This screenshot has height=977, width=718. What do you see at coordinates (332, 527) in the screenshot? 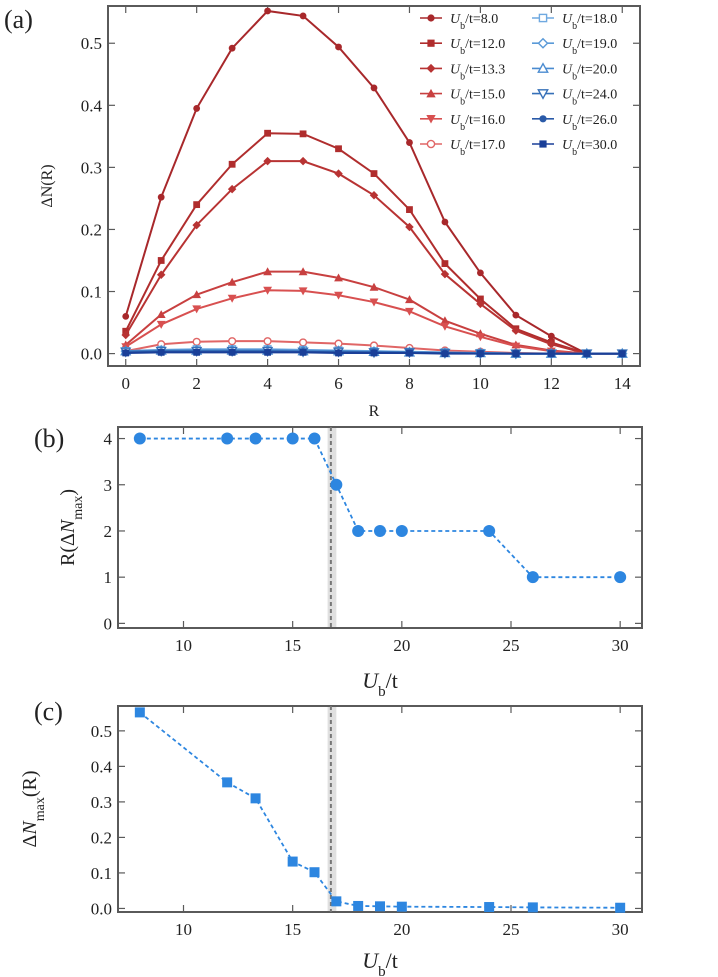
I see `panel-b-critical-band` at bounding box center [332, 527].